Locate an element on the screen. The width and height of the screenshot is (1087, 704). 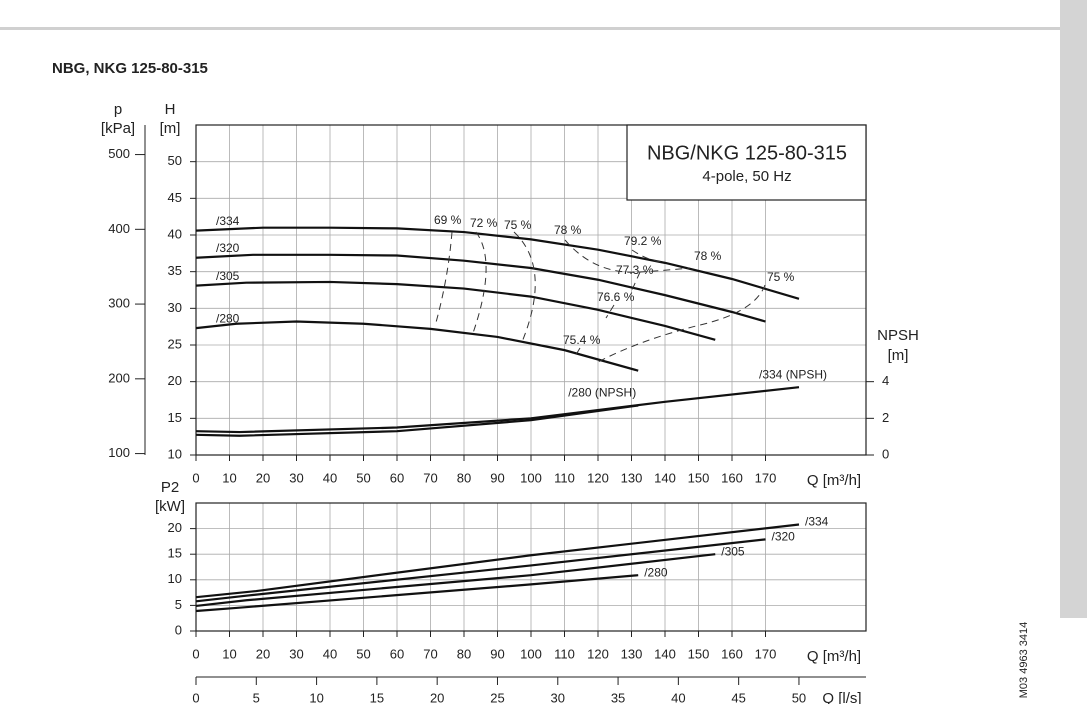
x2-tick-label: 20 is located at coordinates (437, 697).